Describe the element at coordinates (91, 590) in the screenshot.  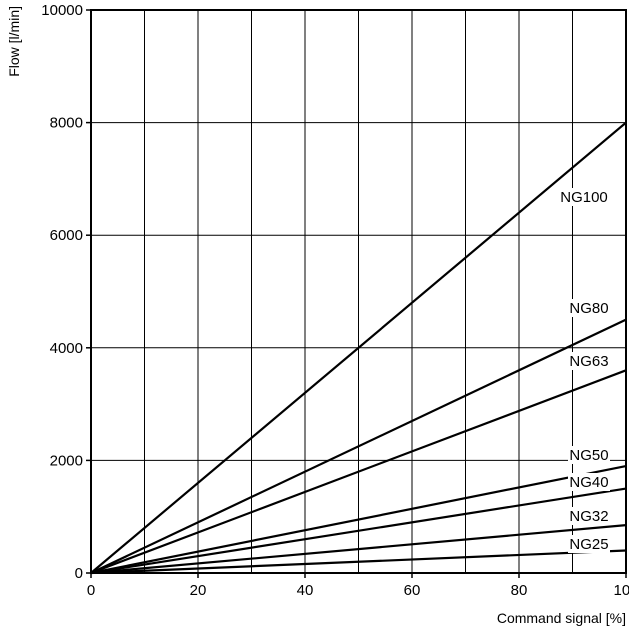
I see `x-tick-label: 0` at that location.